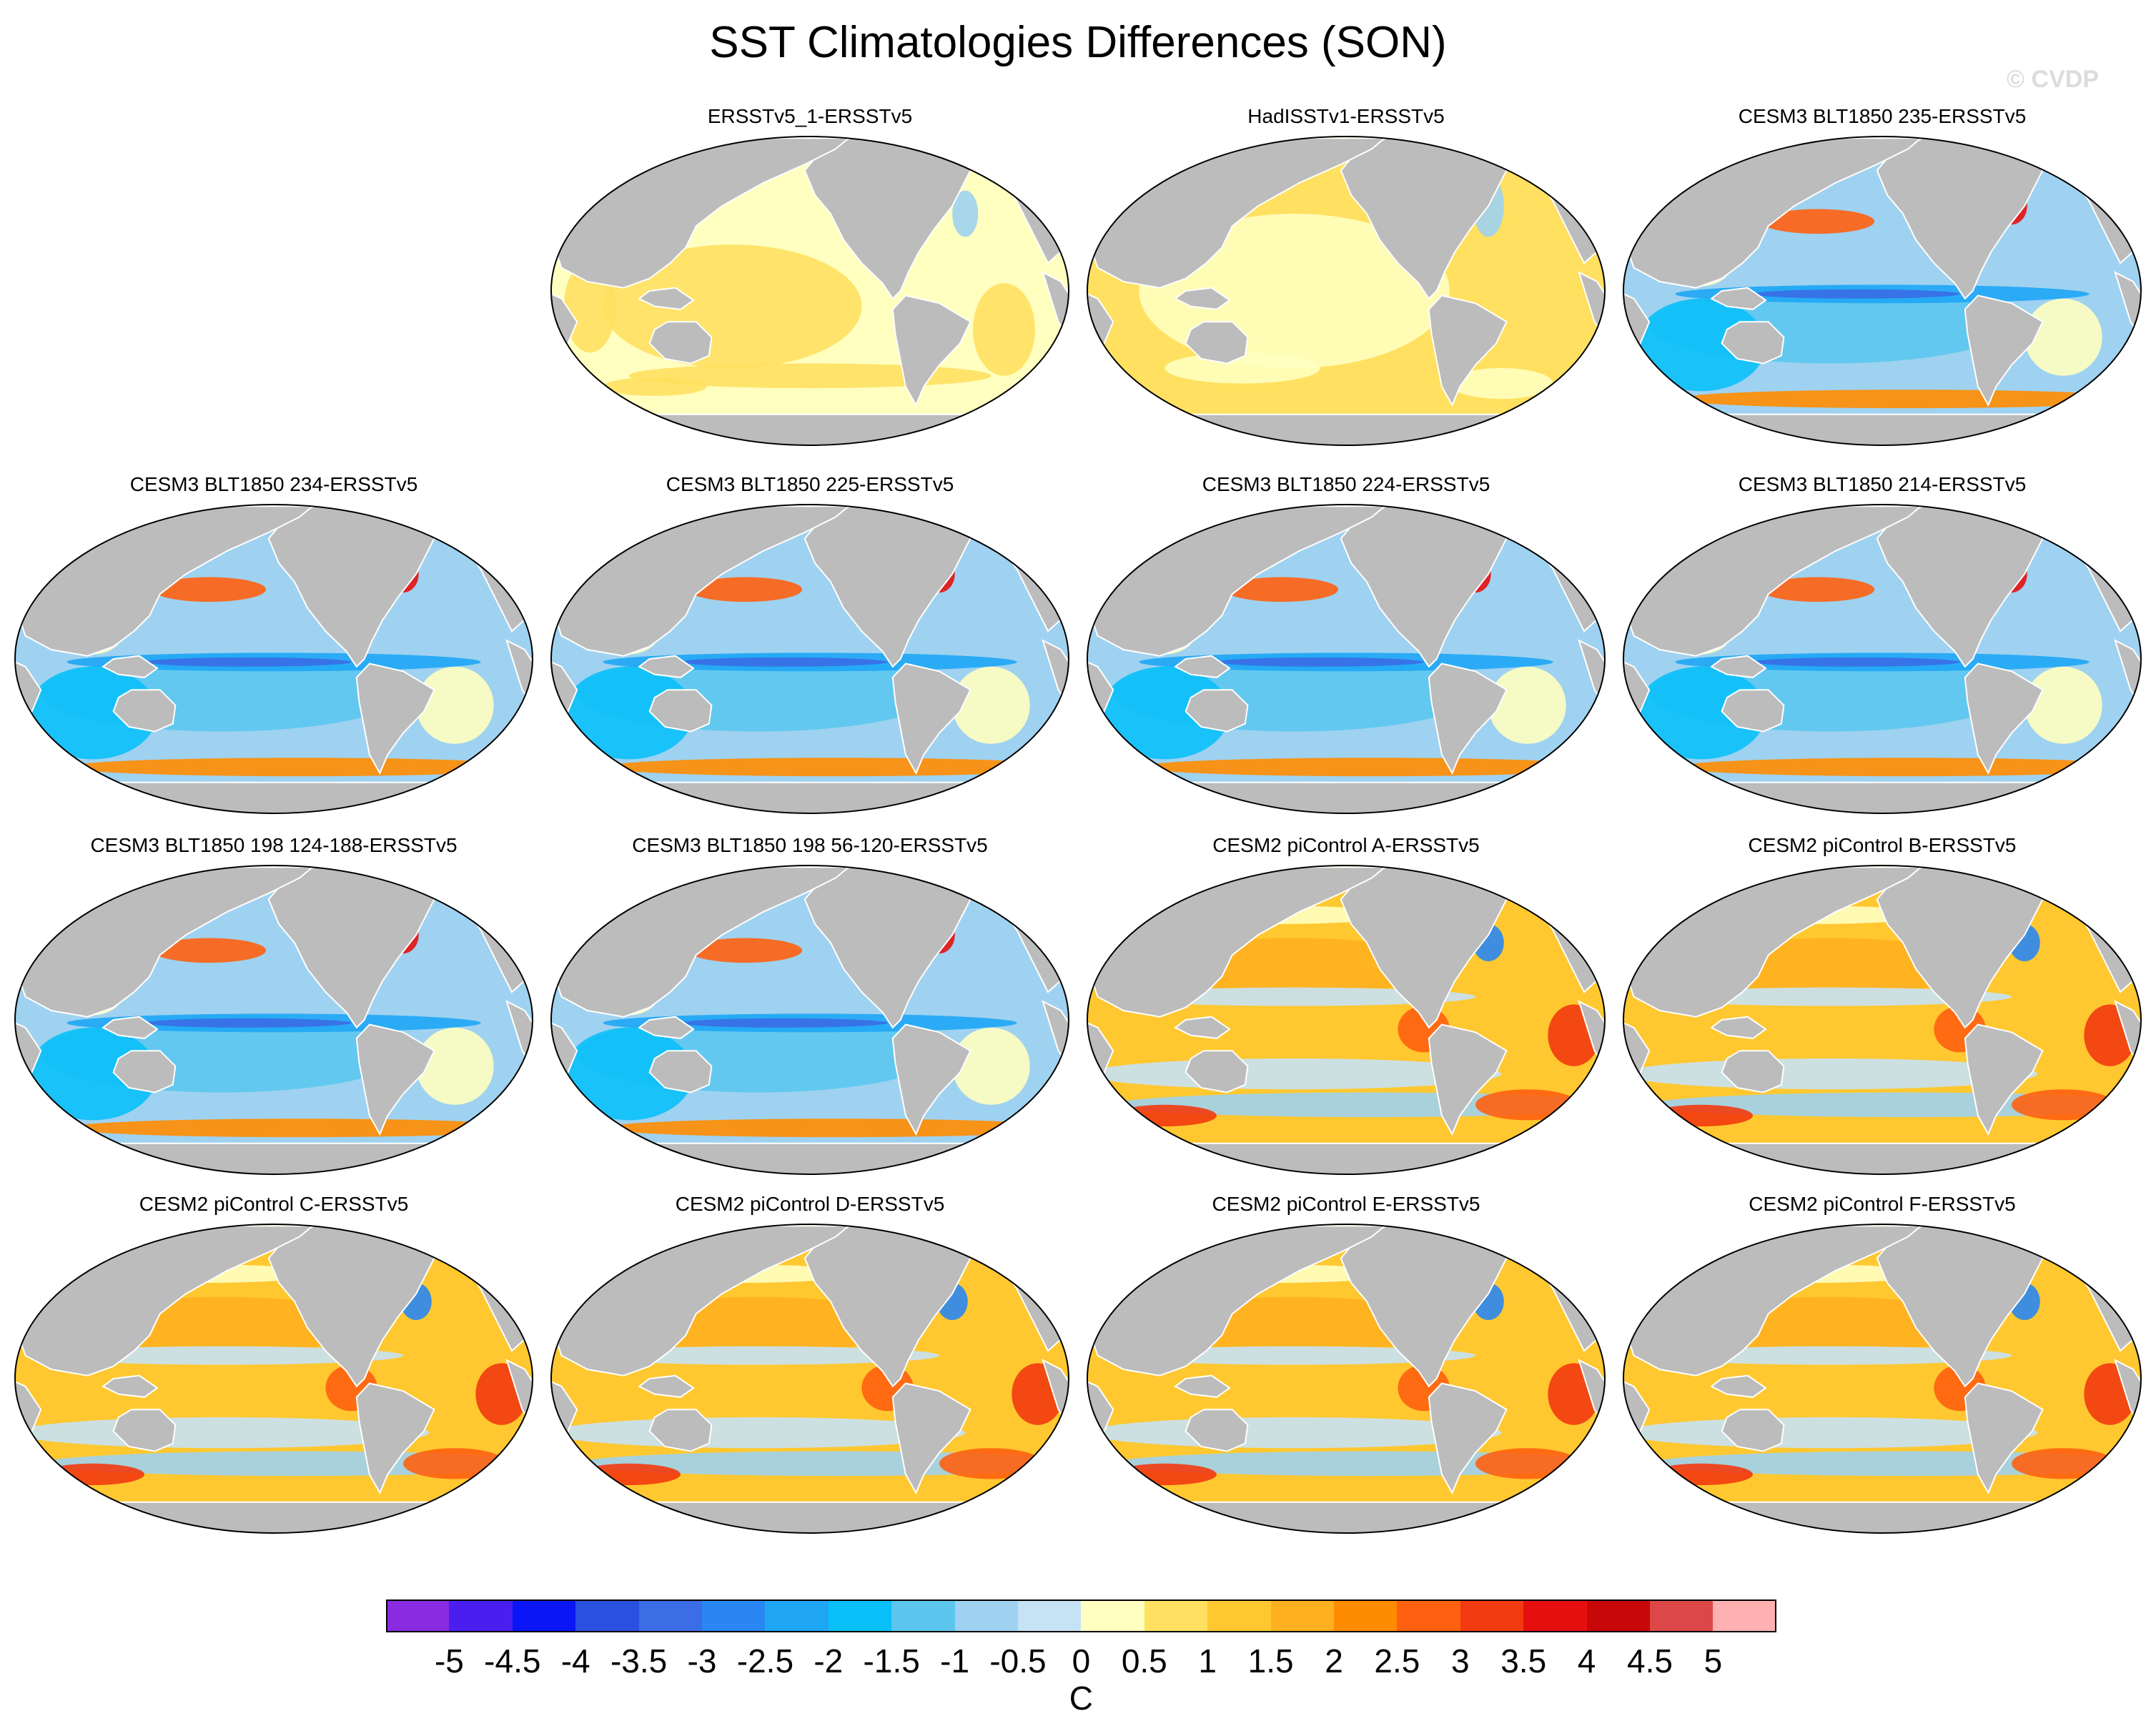 The width and height of the screenshot is (2156, 1731). Describe the element at coordinates (575, 1661) in the screenshot. I see `colorbar-tick-label: -4` at that location.